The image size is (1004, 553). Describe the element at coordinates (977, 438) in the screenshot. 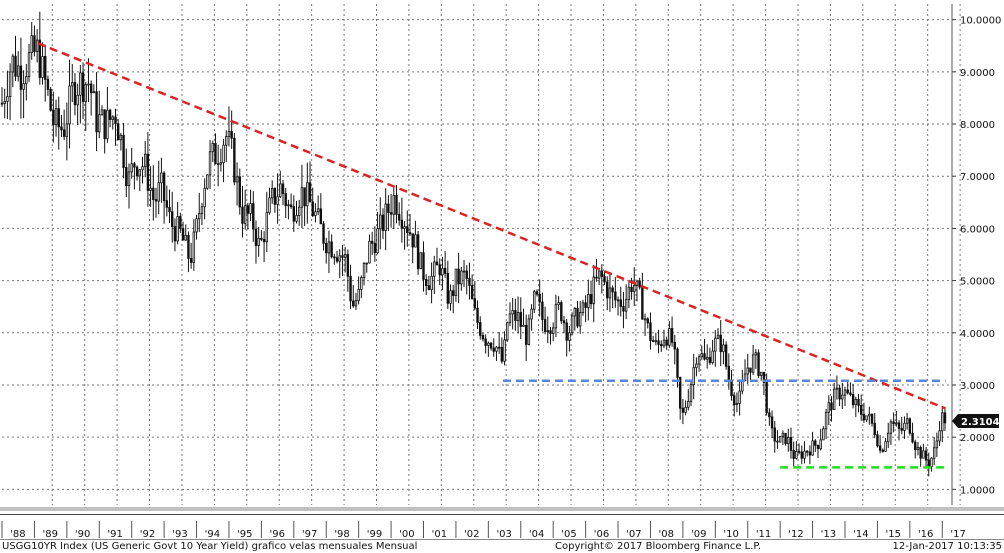

I see `y-tick-label: 2.0000` at that location.